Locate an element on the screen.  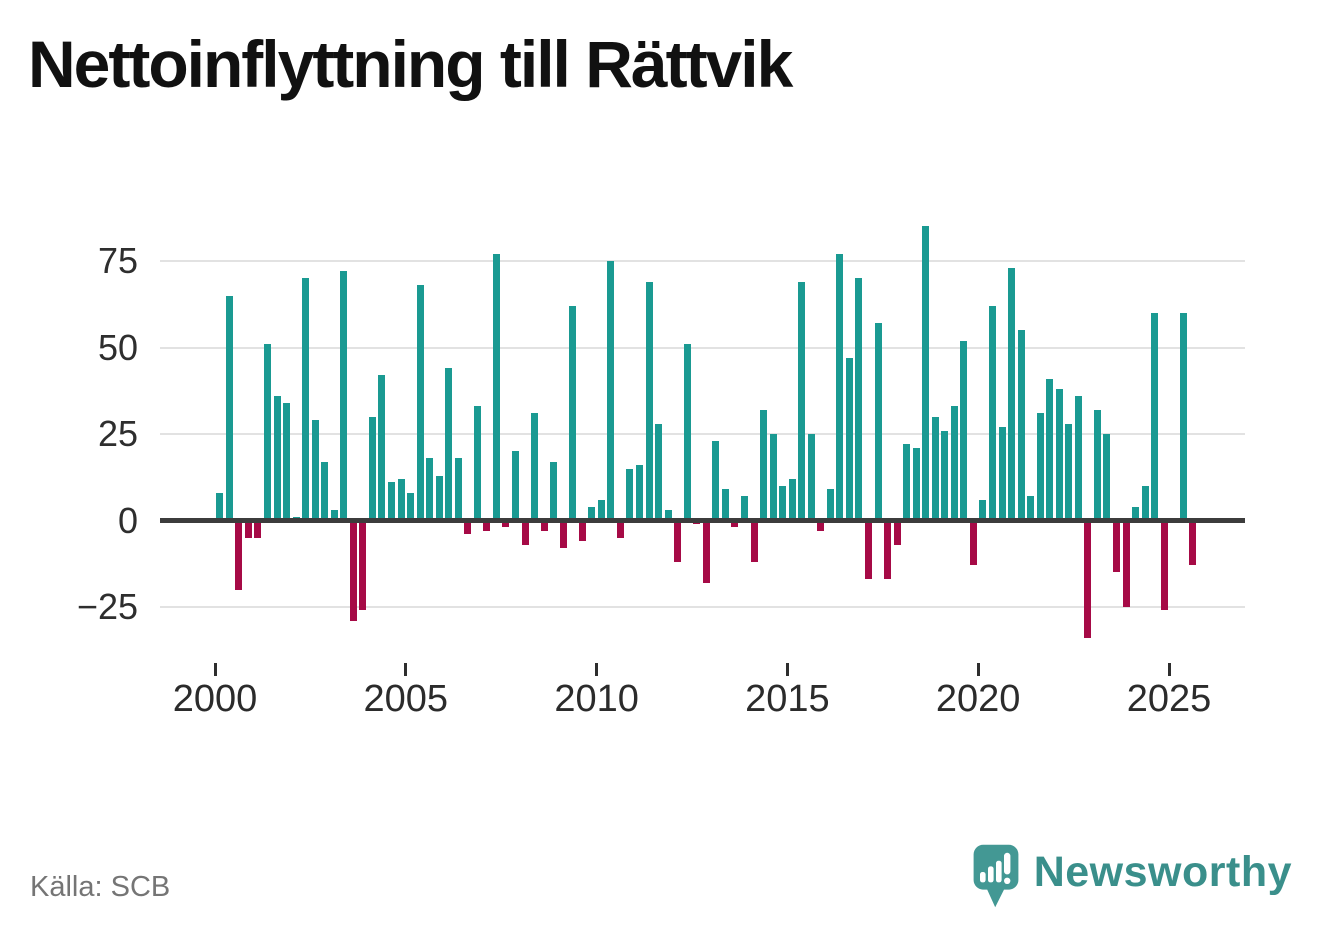
bar-2016Q2 is located at coordinates (840, 387).